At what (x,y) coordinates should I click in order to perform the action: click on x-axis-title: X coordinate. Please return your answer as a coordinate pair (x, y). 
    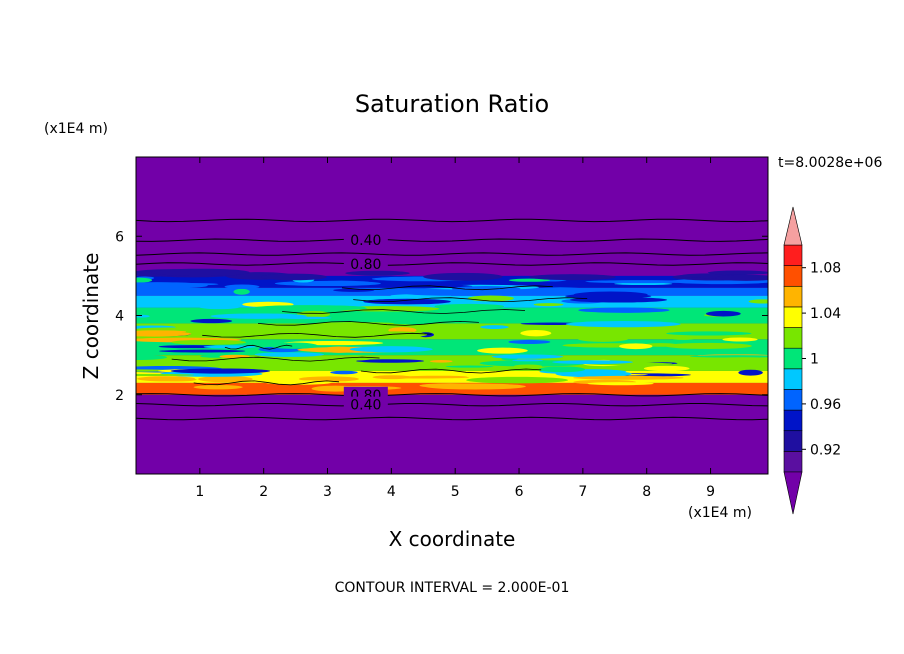
    Looking at the image, I should click on (452, 539).